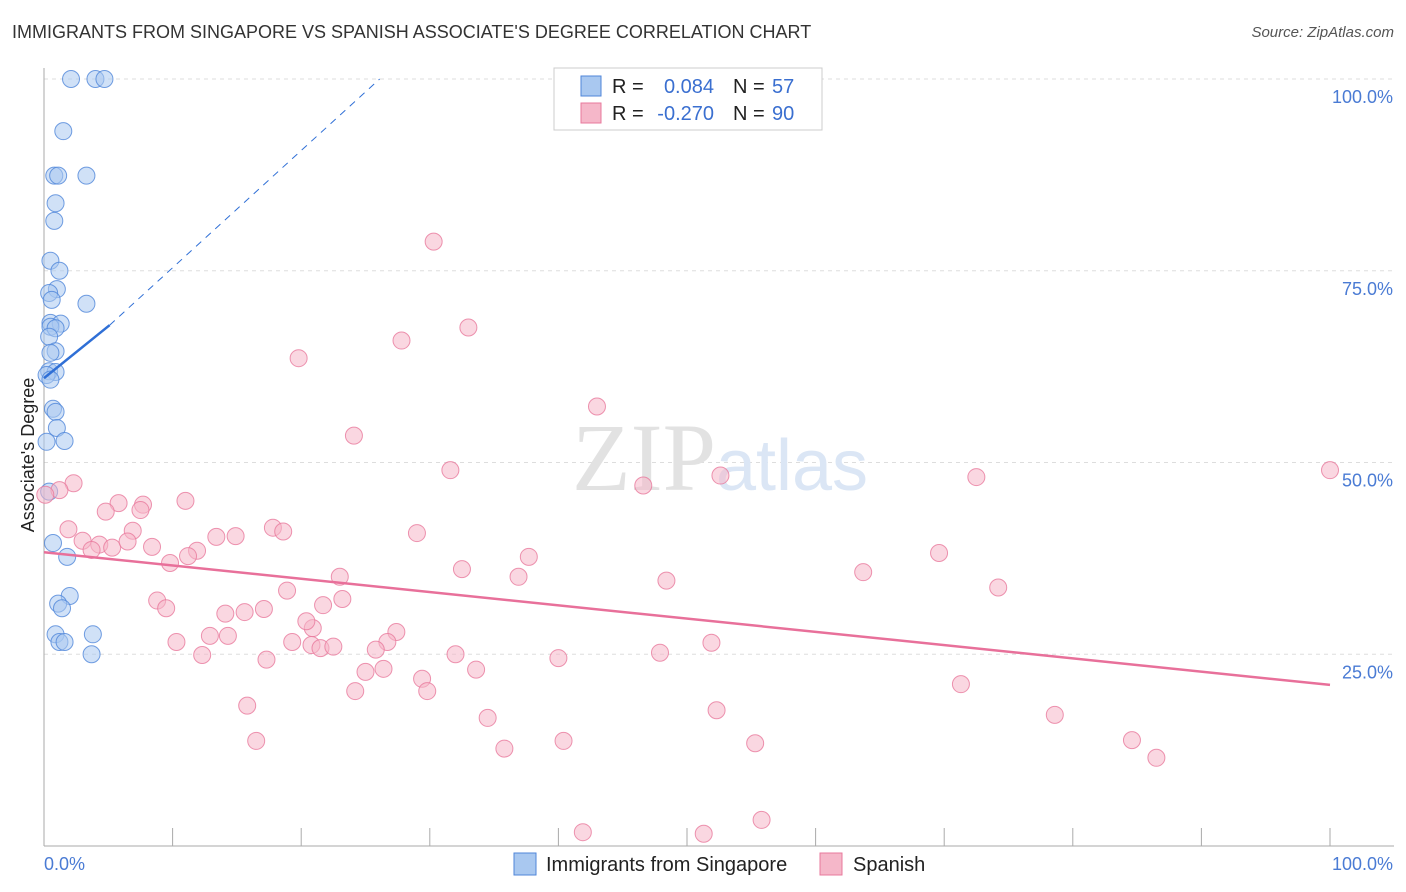 This screenshot has width=1406, height=892. Describe the element at coordinates (720, 457) in the screenshot. I see `watermark: ZIPatlas` at that location.